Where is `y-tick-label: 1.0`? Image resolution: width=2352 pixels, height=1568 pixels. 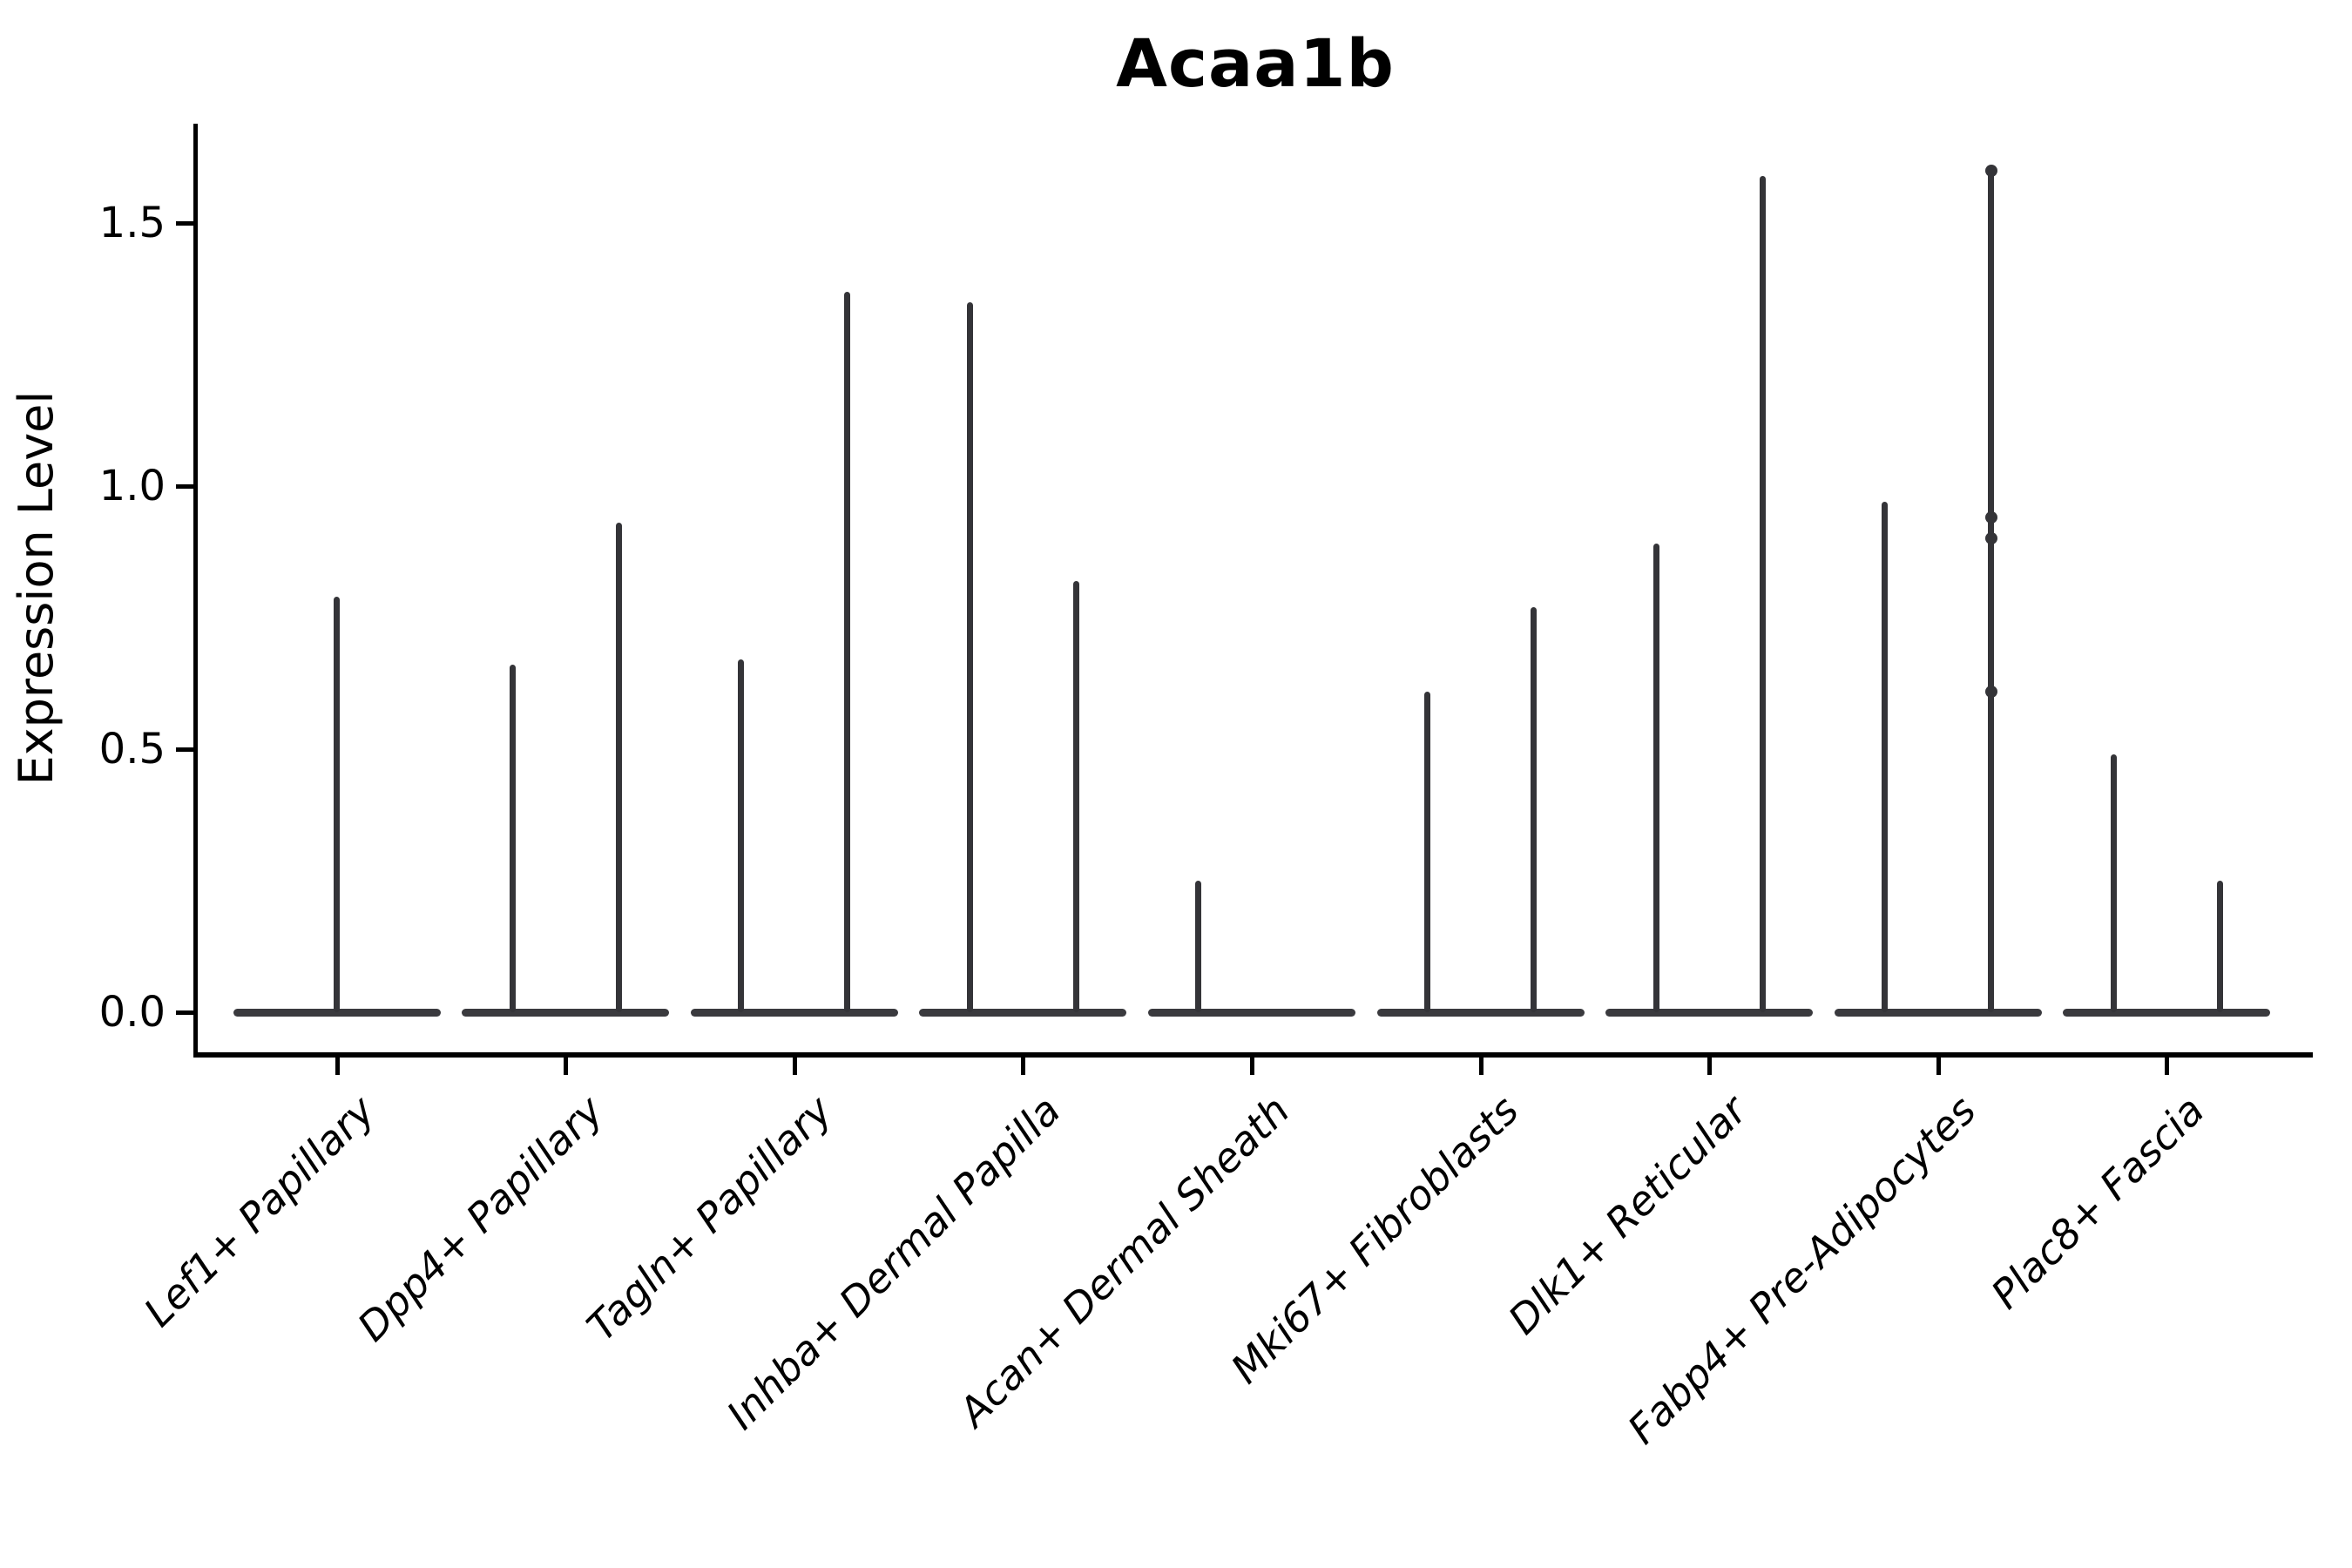 y-tick-label: 1.0 is located at coordinates (132, 486).